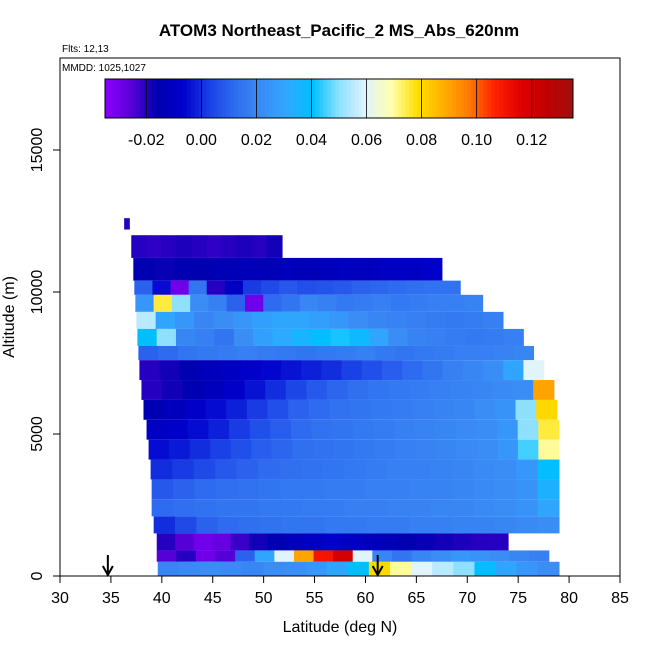  I want to click on x-tick-label: 70, so click(467, 598).